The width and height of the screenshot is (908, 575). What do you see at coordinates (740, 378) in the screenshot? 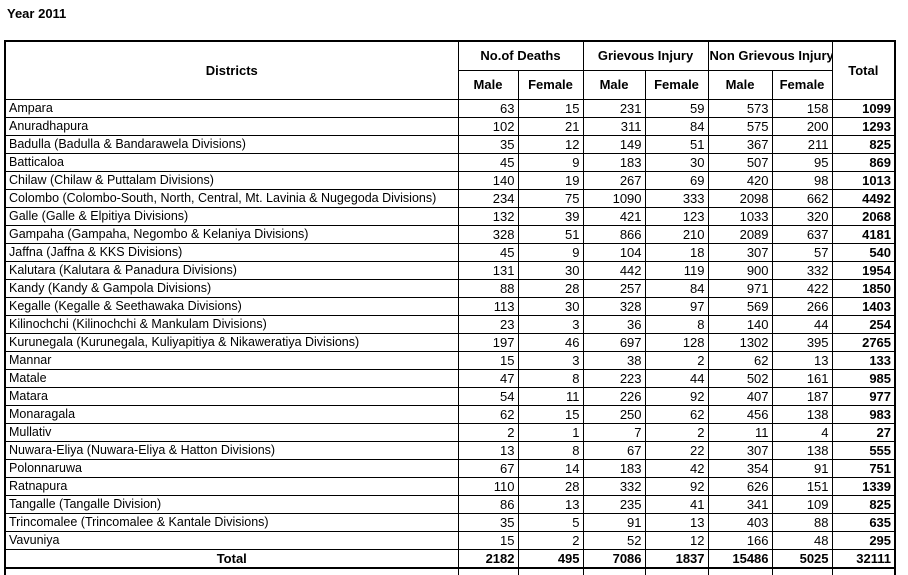
I see `non-grievous-male-cell: 502` at bounding box center [740, 378].